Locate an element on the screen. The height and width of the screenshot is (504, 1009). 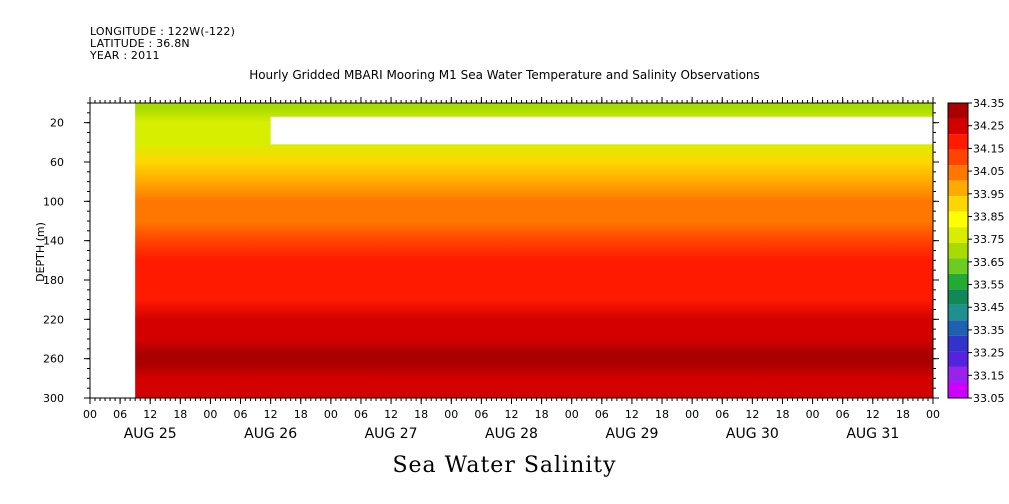
day-label: AUG 31 is located at coordinates (872, 434).